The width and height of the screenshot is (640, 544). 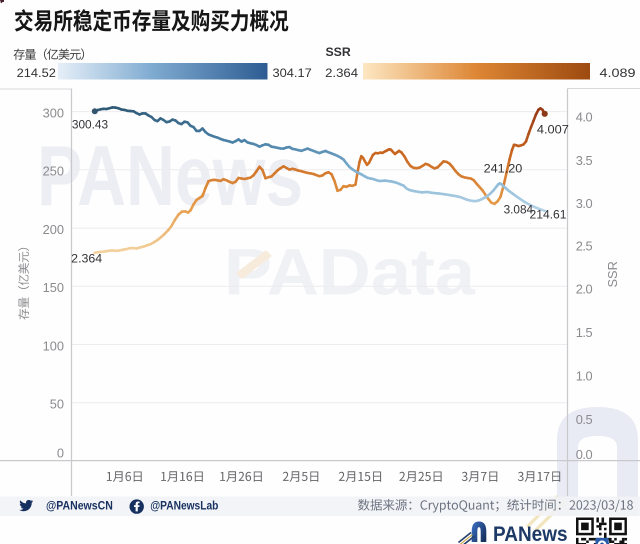 What do you see at coordinates (53, 112) in the screenshot?
I see `svg-text: 300` at bounding box center [53, 112].